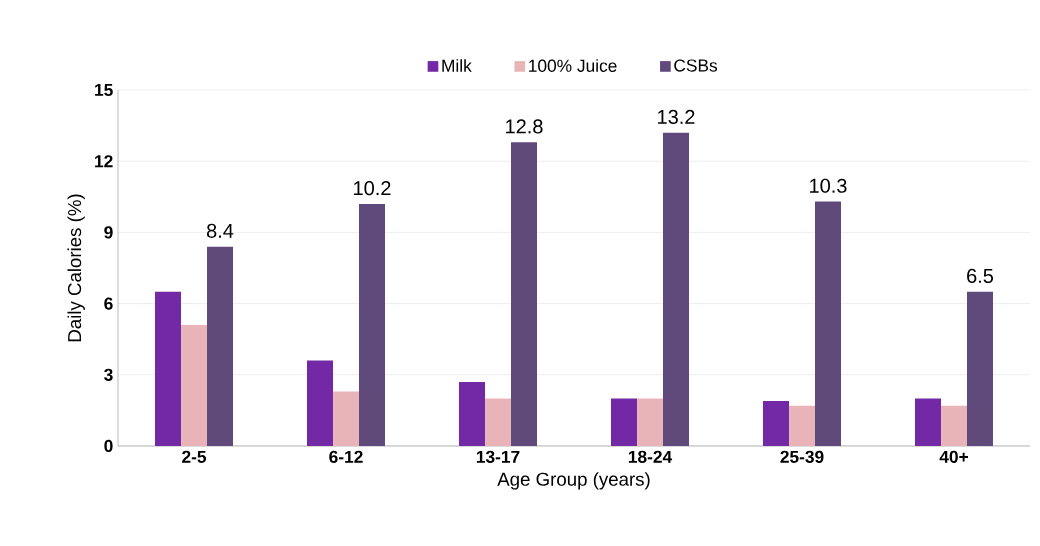  Describe the element at coordinates (953, 456) in the screenshot. I see `x-tick-label: 40+` at that location.